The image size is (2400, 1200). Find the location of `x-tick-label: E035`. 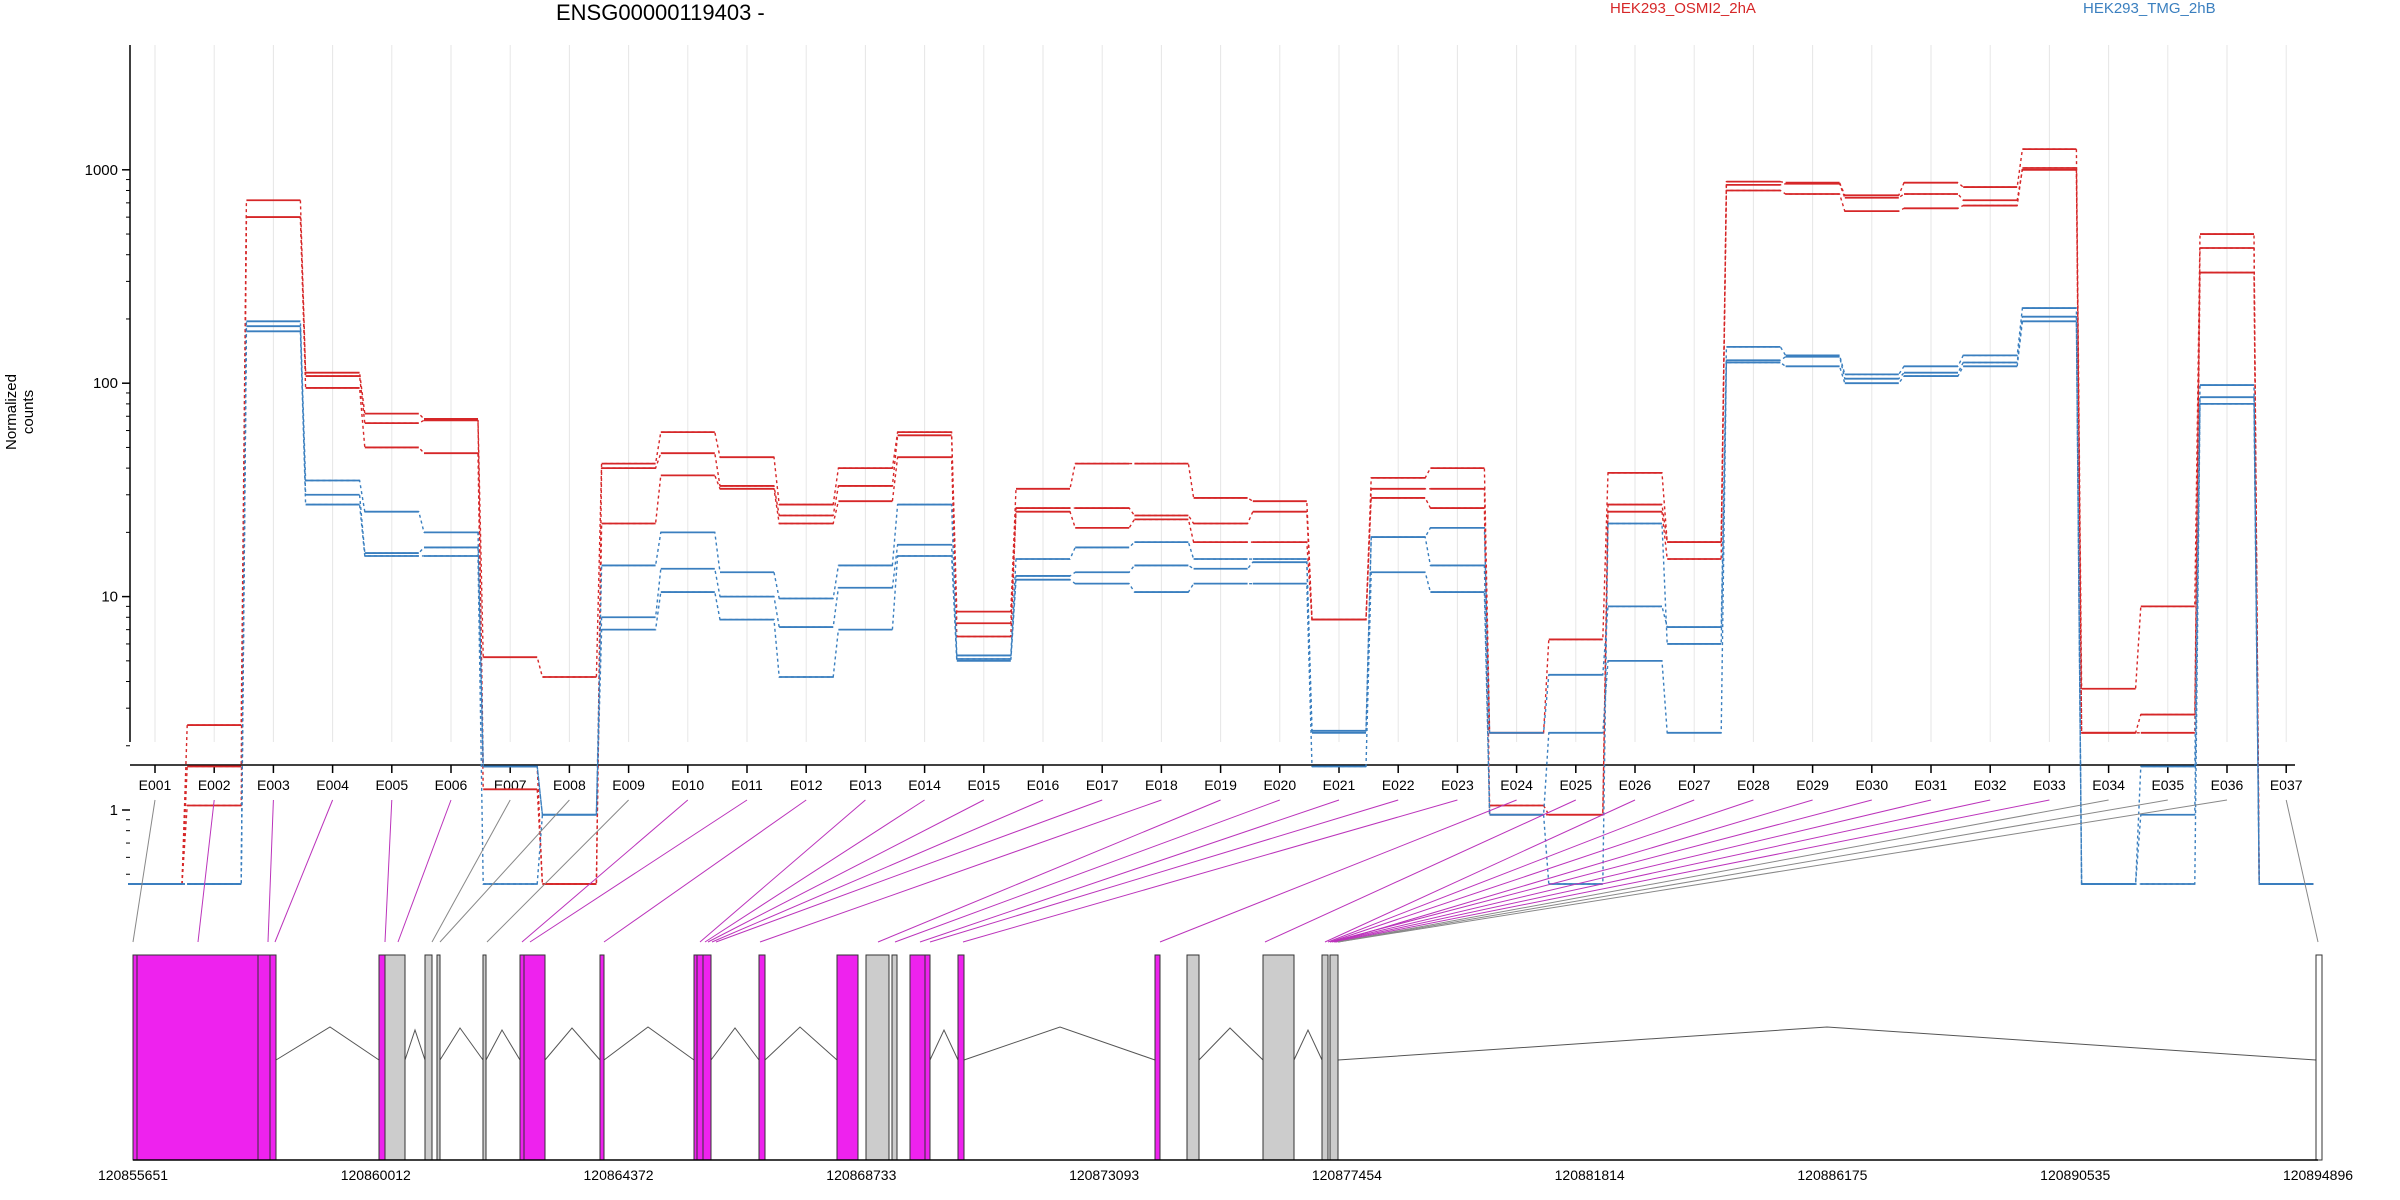

x-tick-label: E035 is located at coordinates (2167, 785).